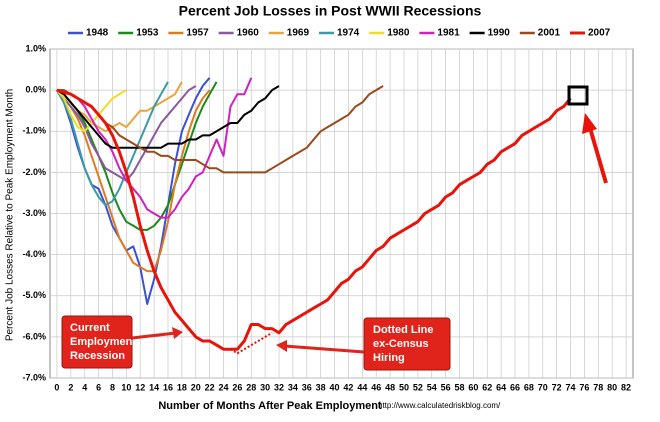 The width and height of the screenshot is (660, 422). I want to click on x-tick-label: 50, so click(404, 387).